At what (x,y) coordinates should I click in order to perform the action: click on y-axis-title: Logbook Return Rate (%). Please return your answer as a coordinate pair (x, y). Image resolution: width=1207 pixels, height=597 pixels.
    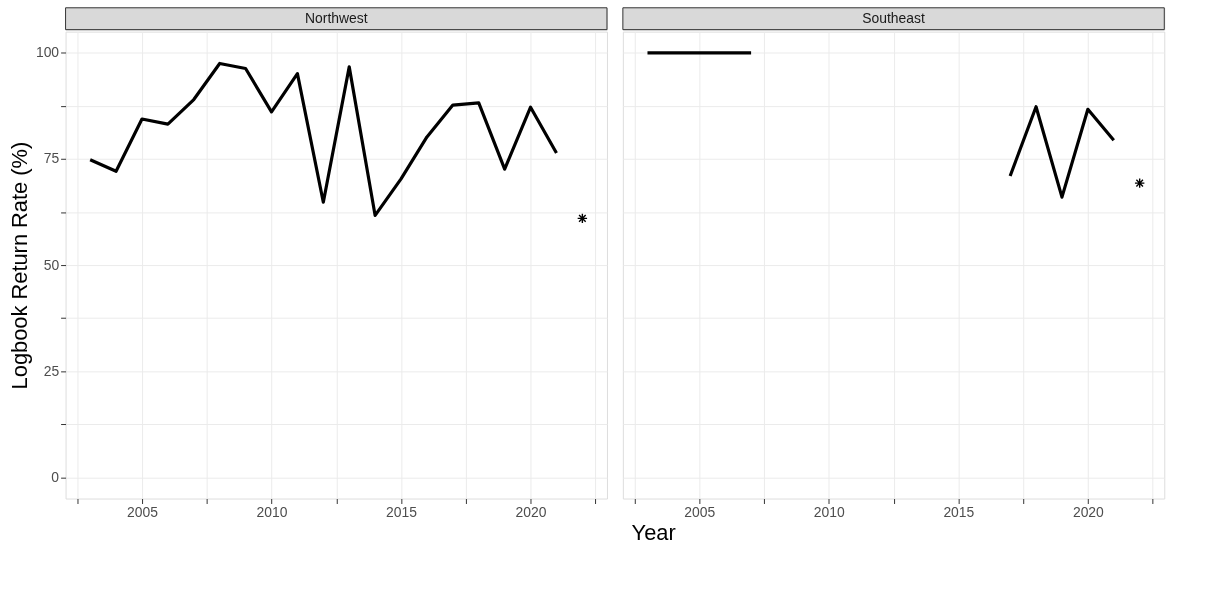
    Looking at the image, I should click on (19, 265).